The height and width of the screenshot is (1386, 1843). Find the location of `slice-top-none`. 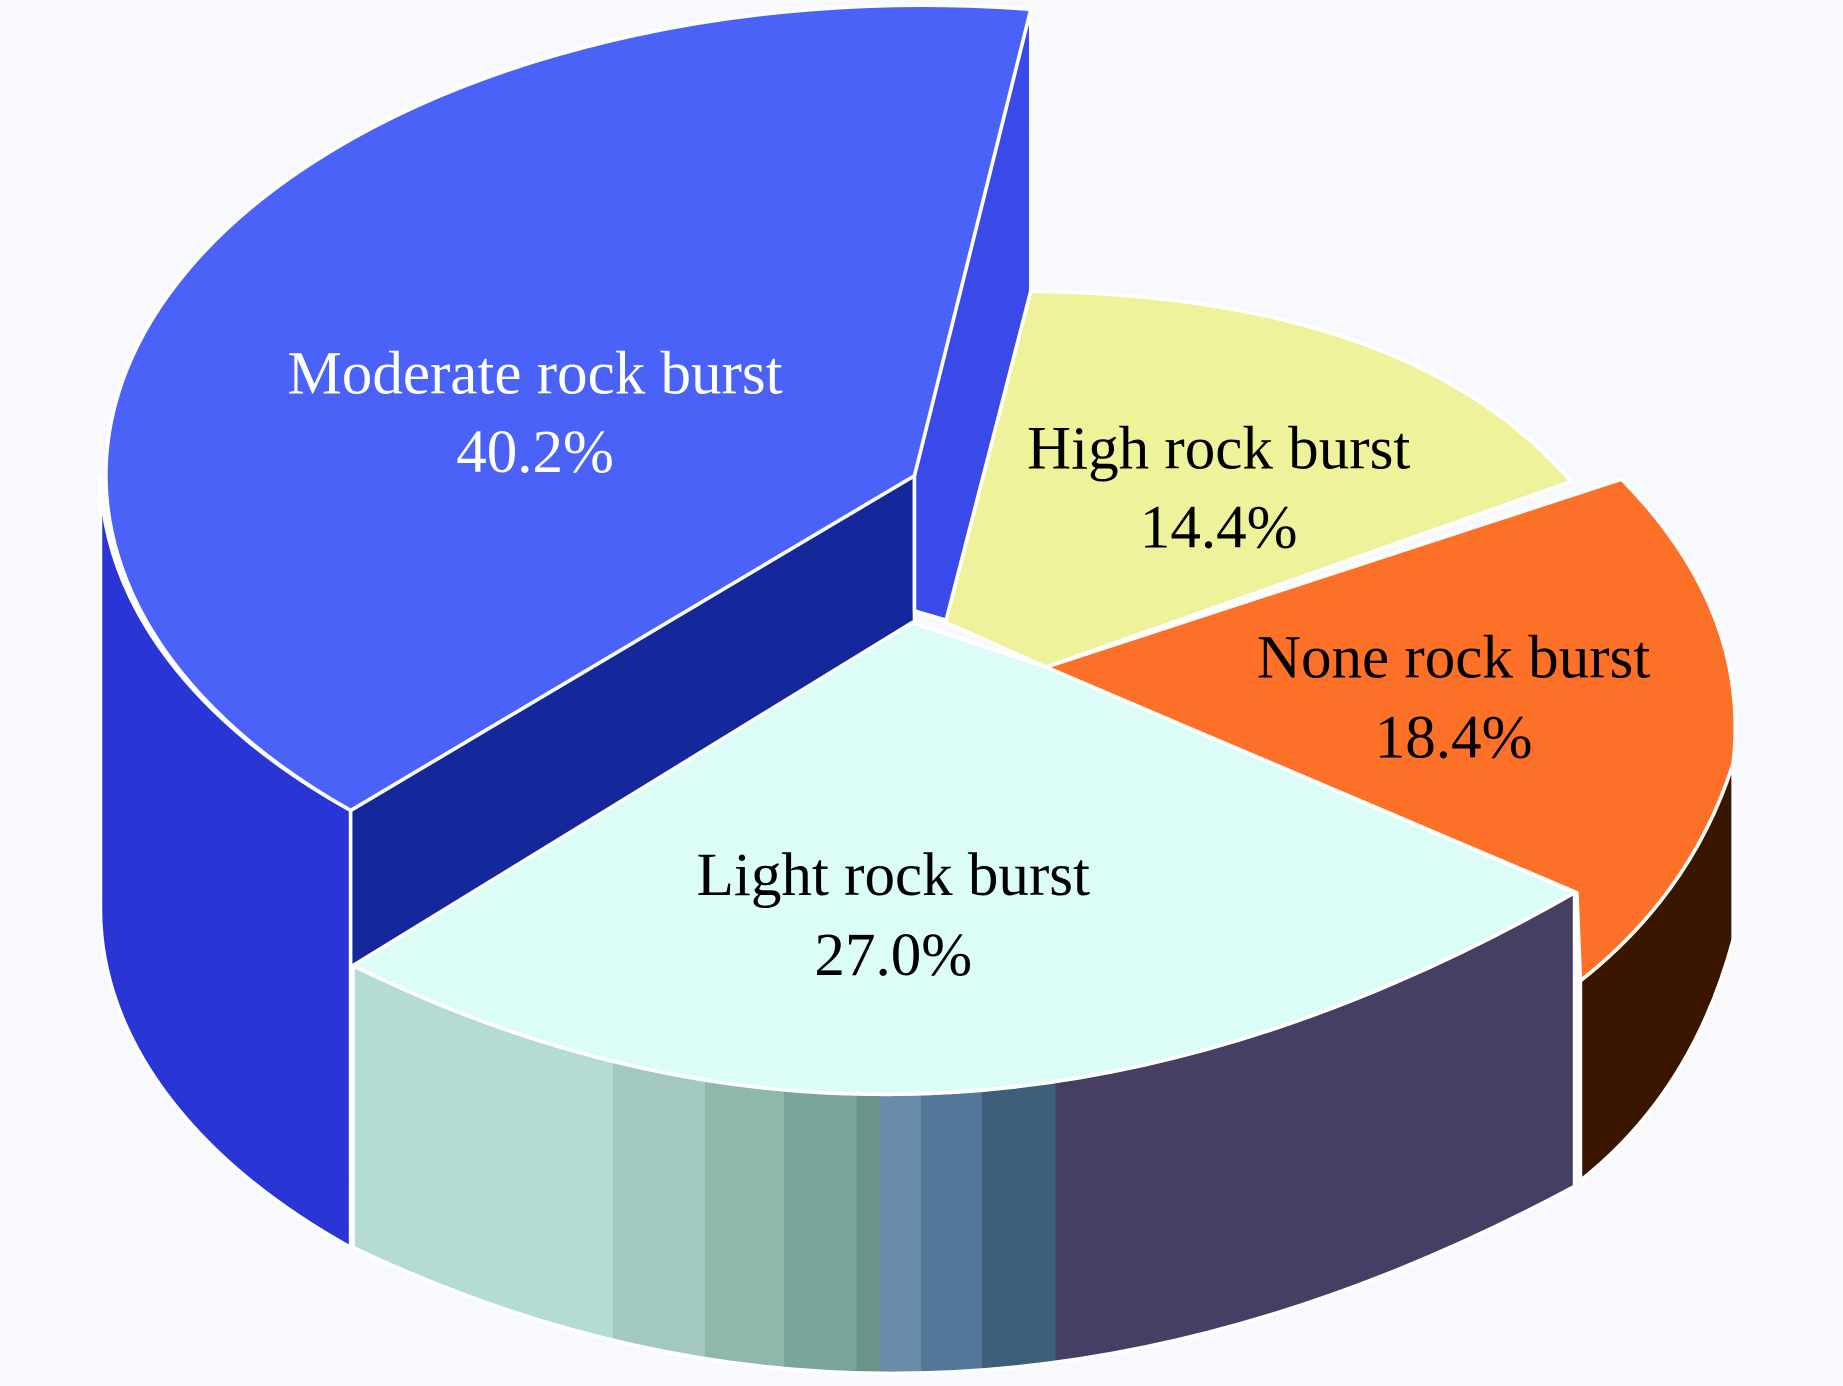

slice-top-none is located at coordinates (1390, 730).